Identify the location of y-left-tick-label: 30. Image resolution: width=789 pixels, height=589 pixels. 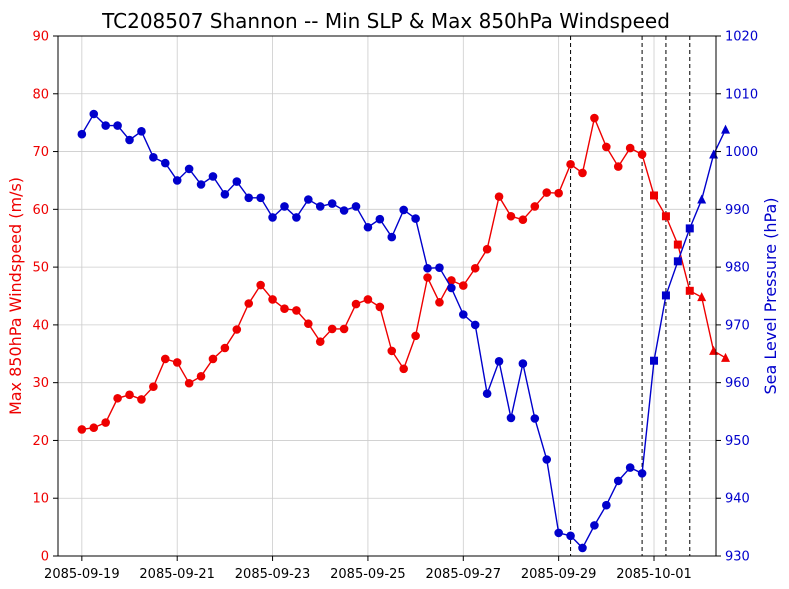
(40, 383).